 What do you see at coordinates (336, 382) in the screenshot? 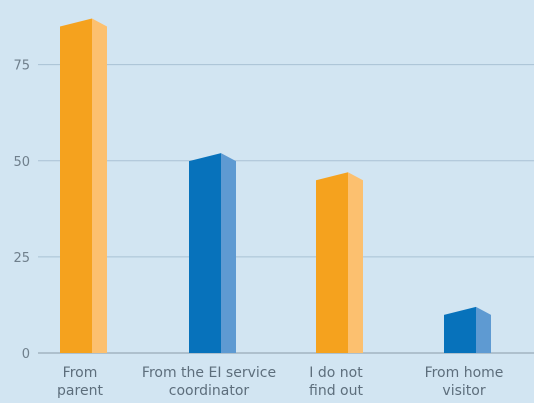
I see `x-category-label: I do not find out` at bounding box center [336, 382].